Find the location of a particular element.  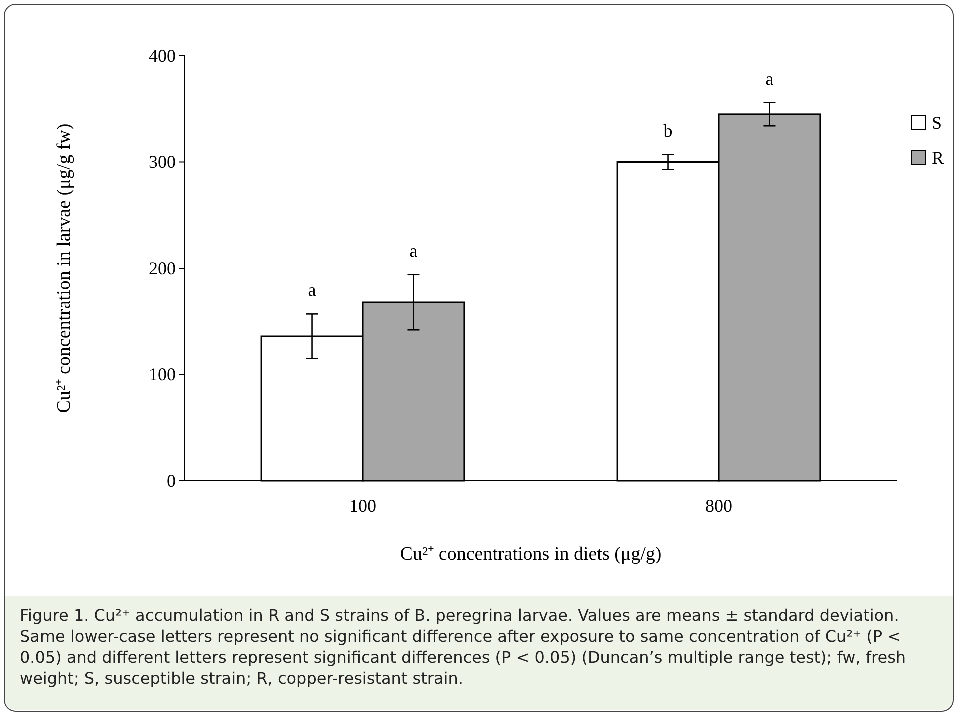

caption: Figure 1. Cu²⁺ accumulation in R and S strains of B. peregrina larvae. Values are means ± standard deviation. Same lower-case letters represent no significant difference after exposure to same concentration of Cu²⁺ (P < 0.05) and different letters represent significant differences (P < 0.05) (Duncan’s multiple range test); fw, fresh weight; S, susceptible strain; R, copper-resistant strain. is located at coordinates (463, 647).